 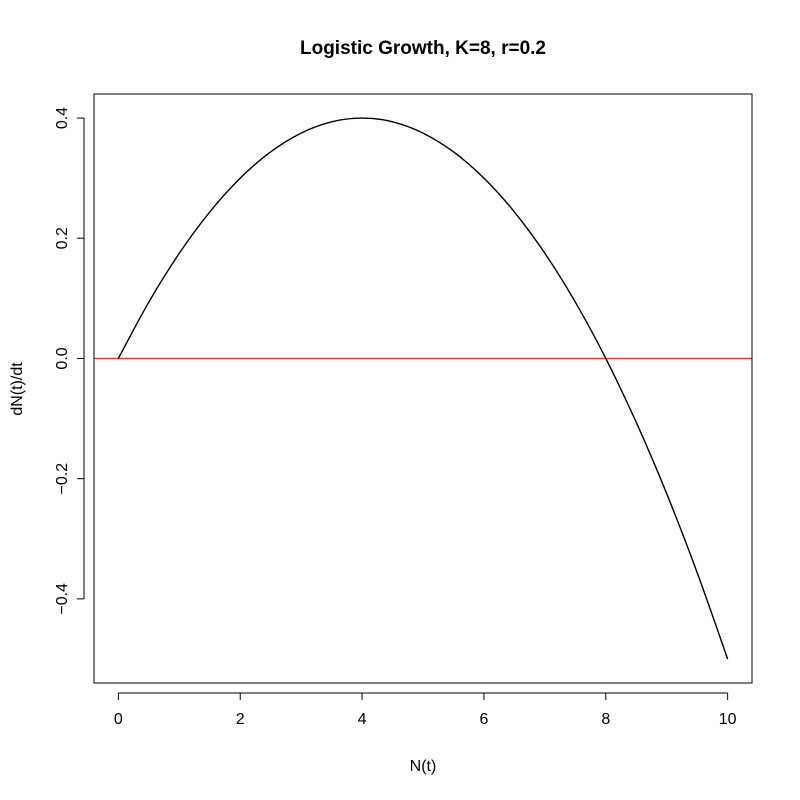 What do you see at coordinates (62, 599) in the screenshot?
I see `y-tick-label: −0.4` at bounding box center [62, 599].